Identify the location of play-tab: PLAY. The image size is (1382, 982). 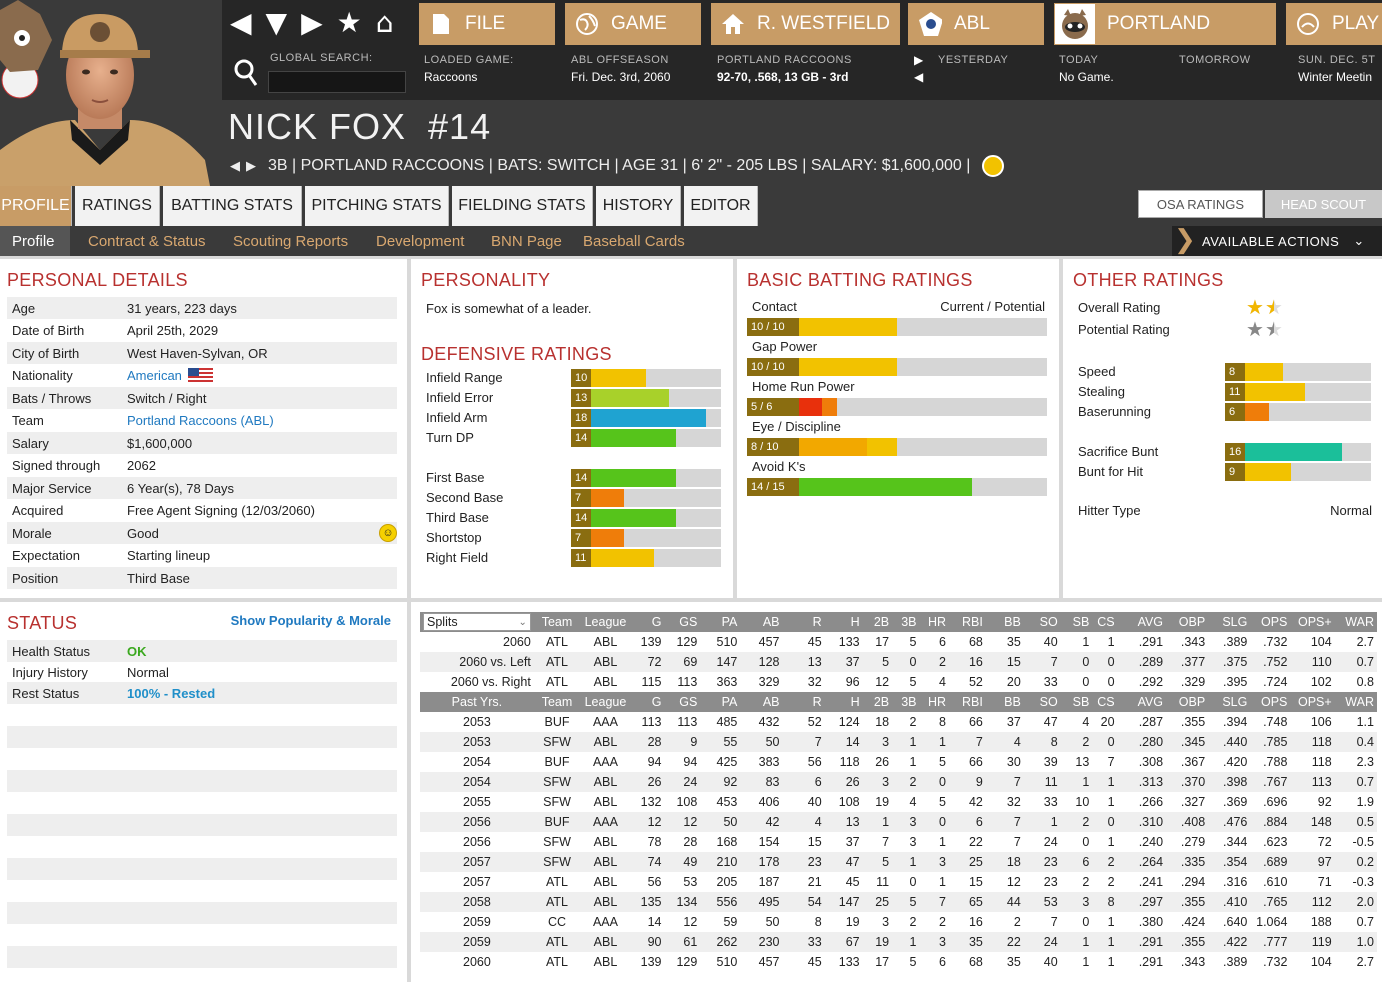
(1334, 24).